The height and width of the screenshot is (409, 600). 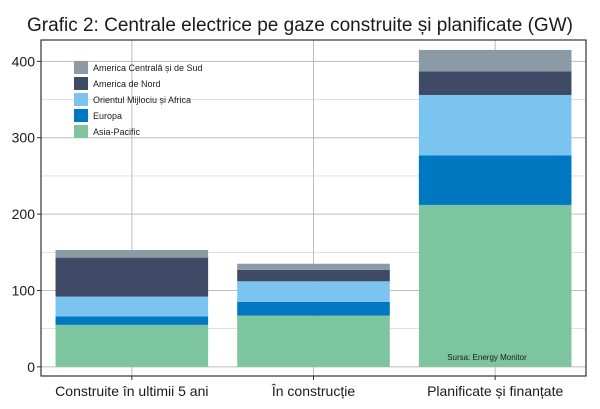 What do you see at coordinates (24, 214) in the screenshot?
I see `y-tick-label: 200` at bounding box center [24, 214].